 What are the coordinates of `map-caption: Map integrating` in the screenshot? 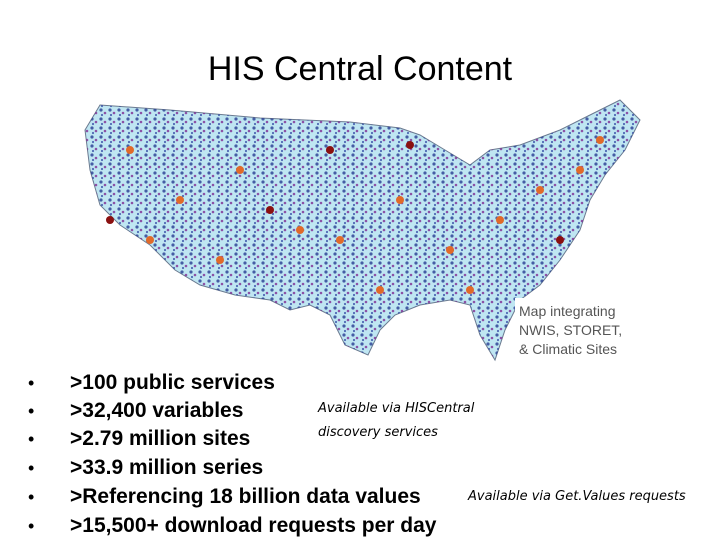 It's located at (567, 311).